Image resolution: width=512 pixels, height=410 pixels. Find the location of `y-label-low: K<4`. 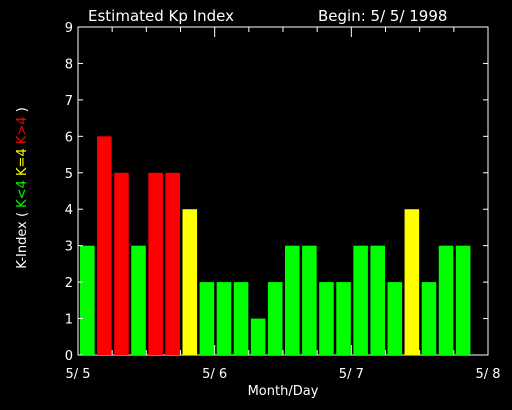

y-label-low: K<4 is located at coordinates (22, 194).